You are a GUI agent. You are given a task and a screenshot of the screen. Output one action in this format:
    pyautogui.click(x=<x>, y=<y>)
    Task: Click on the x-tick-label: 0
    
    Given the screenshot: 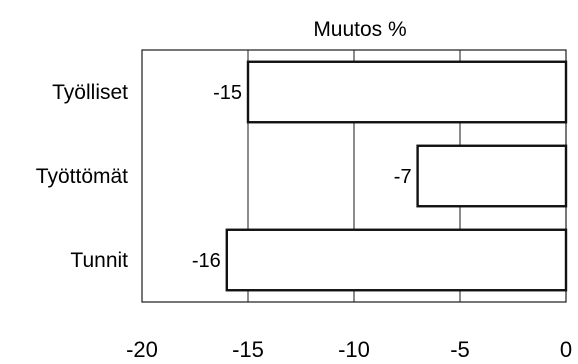 What is the action you would take?
    pyautogui.click(x=566, y=349)
    